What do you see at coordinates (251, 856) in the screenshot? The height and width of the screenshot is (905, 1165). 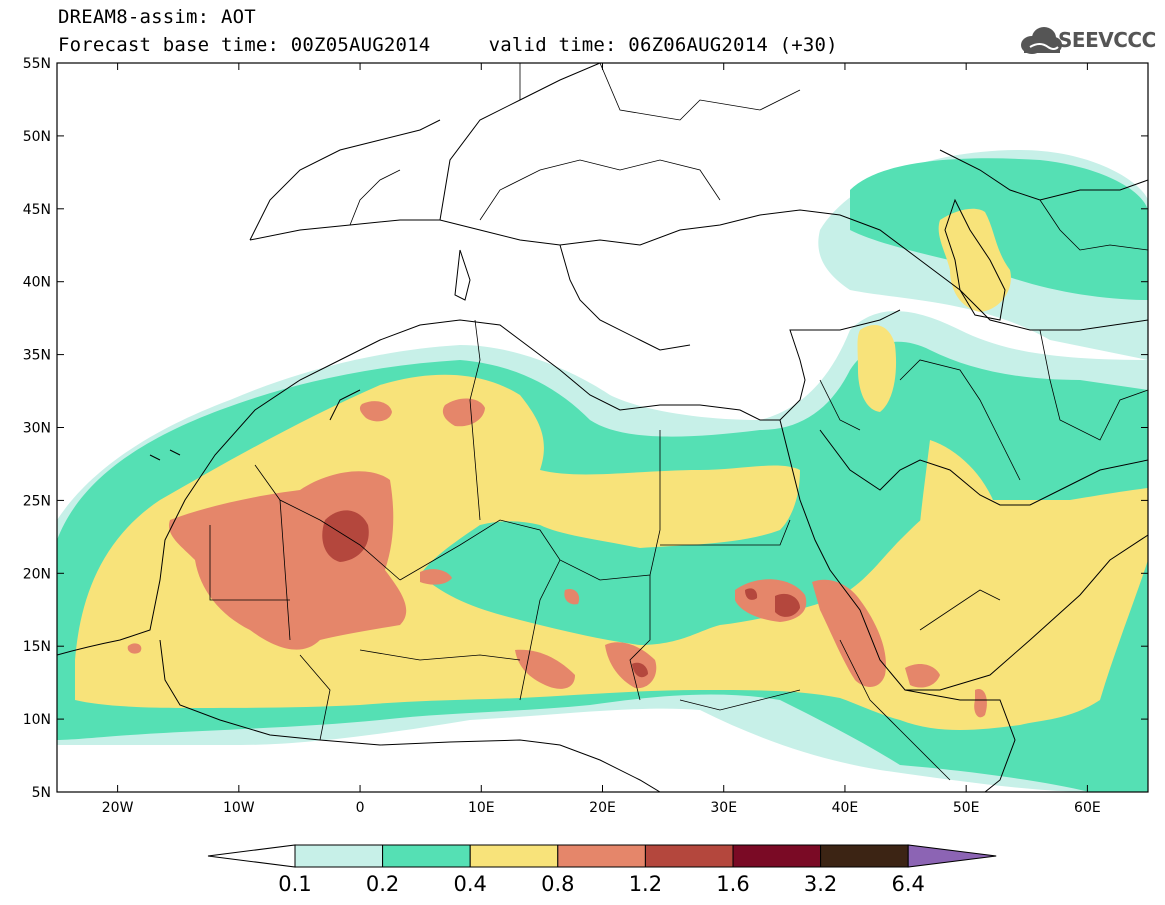 I see `colorbar-low-triangle` at bounding box center [251, 856].